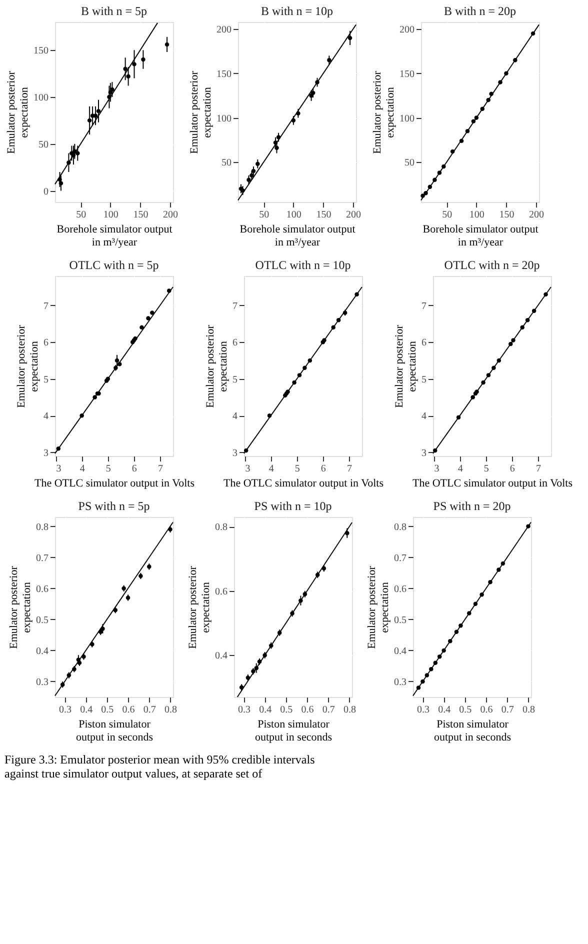 The height and width of the screenshot is (944, 588). What do you see at coordinates (114, 506) in the screenshot?
I see `chart-title: PS with n = 5p` at bounding box center [114, 506].